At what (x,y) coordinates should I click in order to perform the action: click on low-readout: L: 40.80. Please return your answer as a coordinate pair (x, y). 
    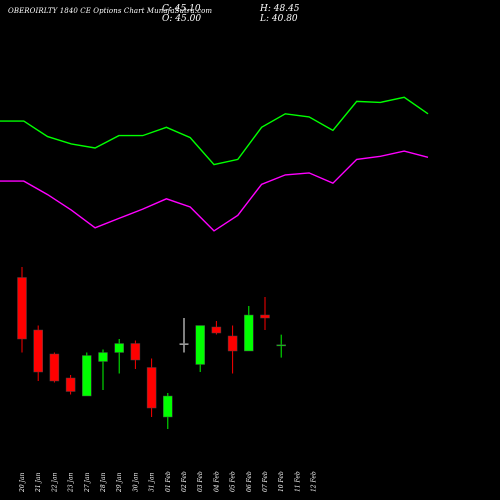
    Looking at the image, I should click on (279, 19).